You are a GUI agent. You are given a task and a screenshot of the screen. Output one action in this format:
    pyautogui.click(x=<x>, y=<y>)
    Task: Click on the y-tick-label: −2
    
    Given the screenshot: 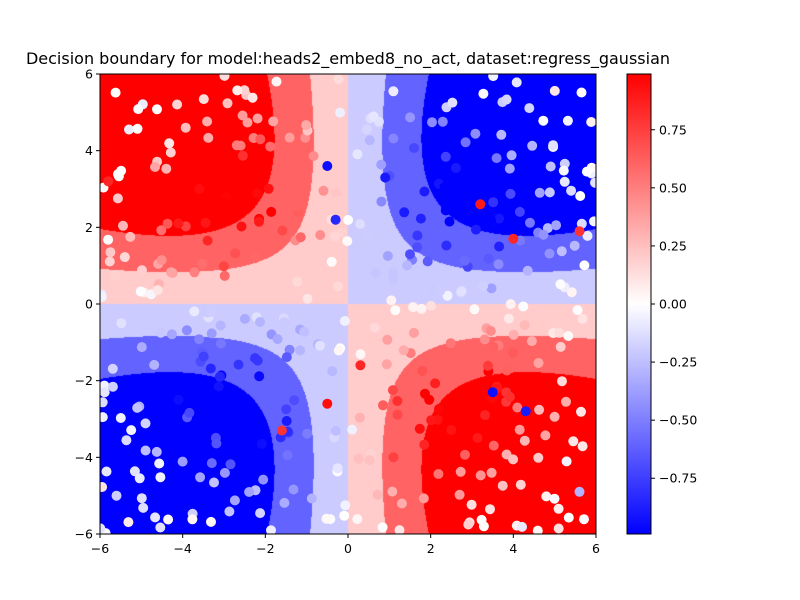 What is the action you would take?
    pyautogui.click(x=84, y=380)
    